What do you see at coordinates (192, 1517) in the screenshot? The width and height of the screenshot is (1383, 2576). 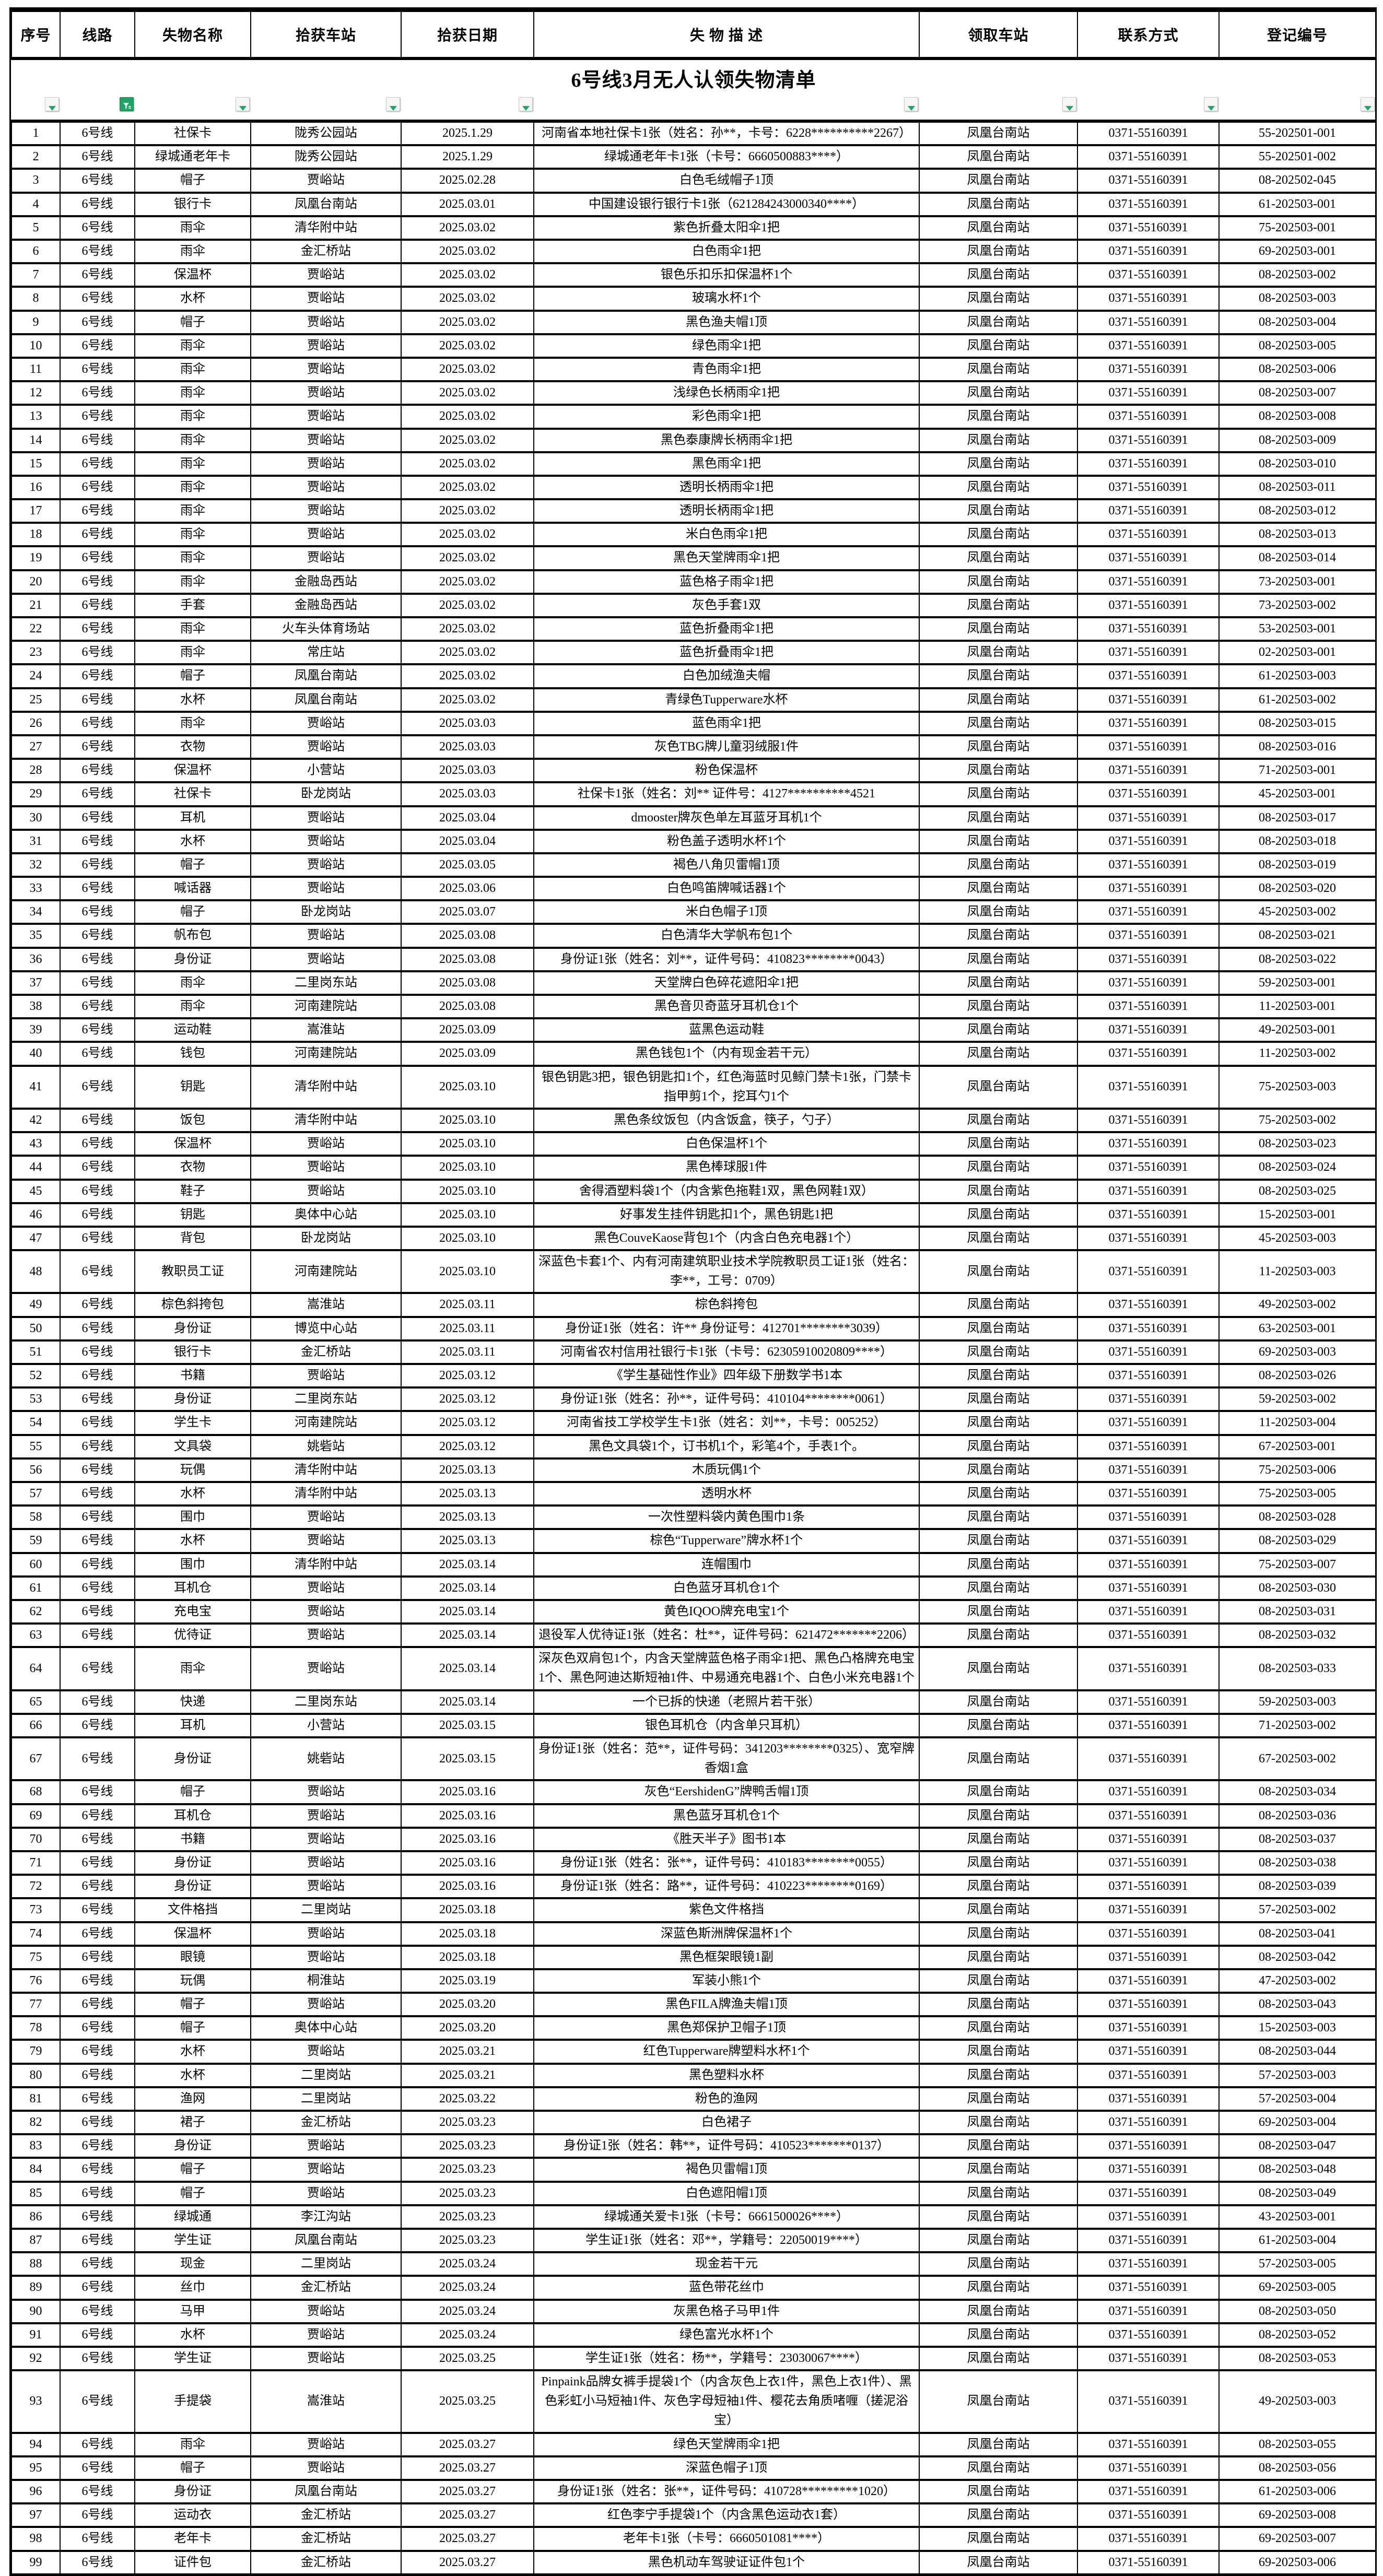 I see `cell-item-name: 围巾` at bounding box center [192, 1517].